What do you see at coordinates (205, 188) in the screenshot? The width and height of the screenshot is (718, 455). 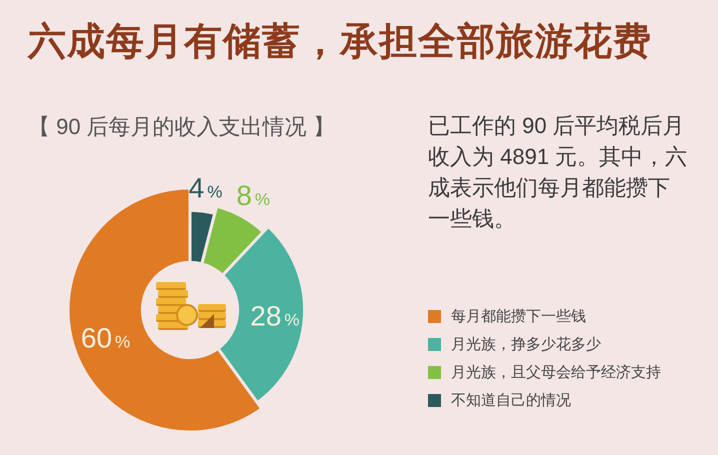 I see `data-label: 4%` at bounding box center [205, 188].